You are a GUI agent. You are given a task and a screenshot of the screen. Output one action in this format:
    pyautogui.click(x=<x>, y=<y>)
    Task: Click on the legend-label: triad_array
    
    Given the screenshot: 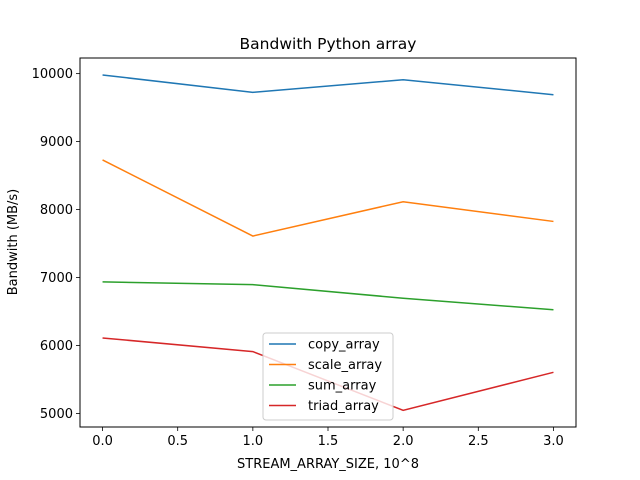 What is the action you would take?
    pyautogui.click(x=343, y=406)
    